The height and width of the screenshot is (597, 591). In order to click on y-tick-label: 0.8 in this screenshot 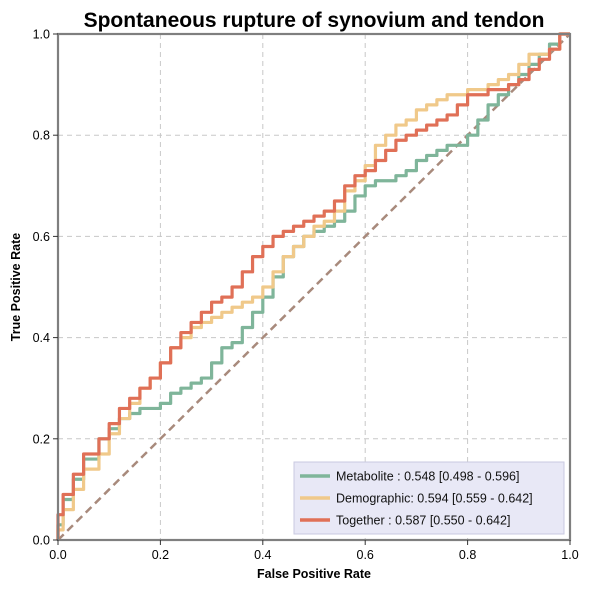, I will do `click(41, 136)`.